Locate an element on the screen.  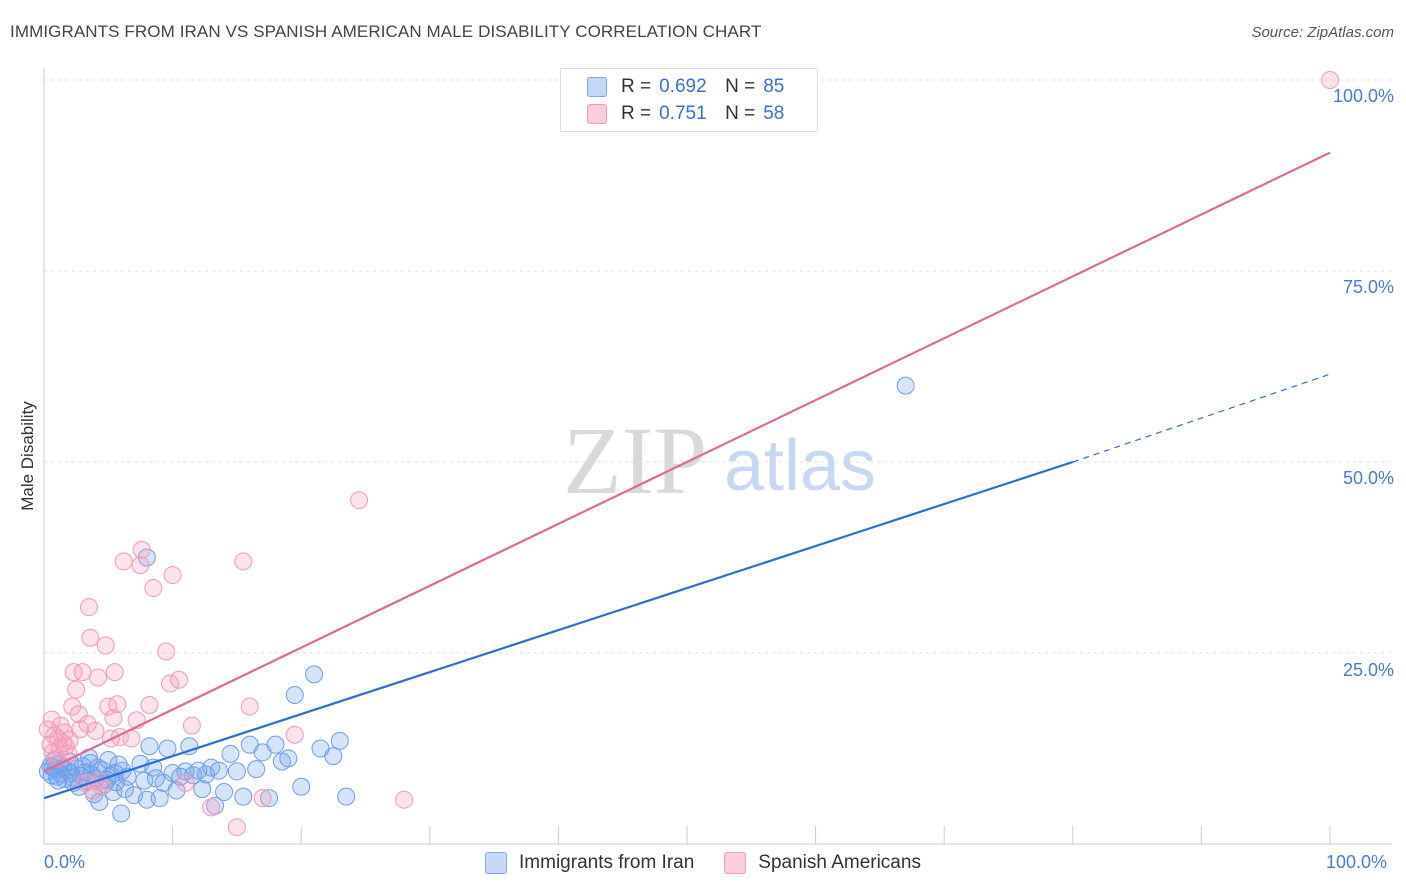
series-swatch-iran is located at coordinates (496, 863).